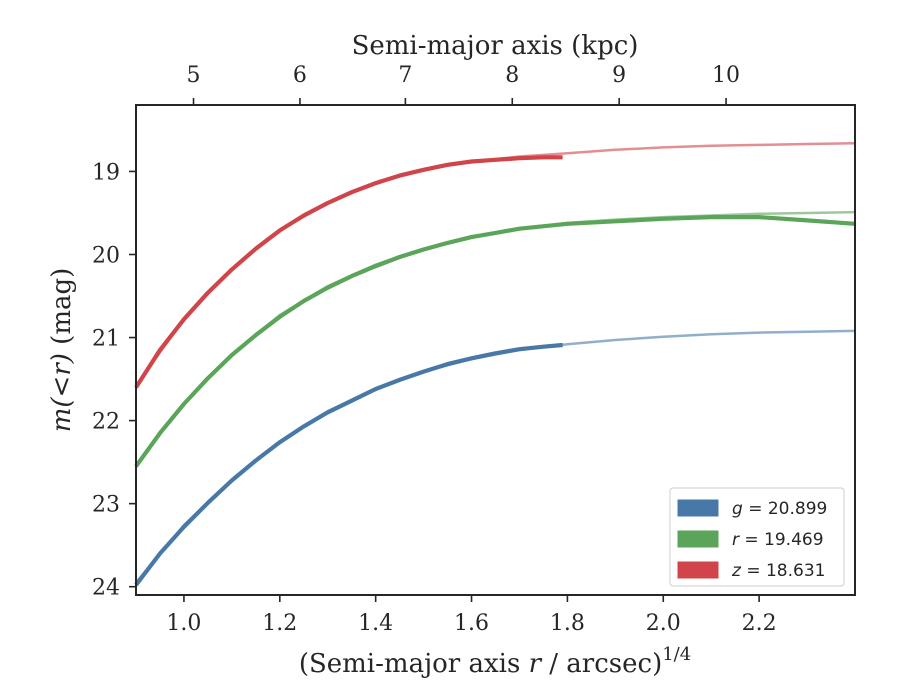 Image resolution: width=900 pixels, height=700 pixels. I want to click on legend-label-1: r = 19.469, so click(778, 540).